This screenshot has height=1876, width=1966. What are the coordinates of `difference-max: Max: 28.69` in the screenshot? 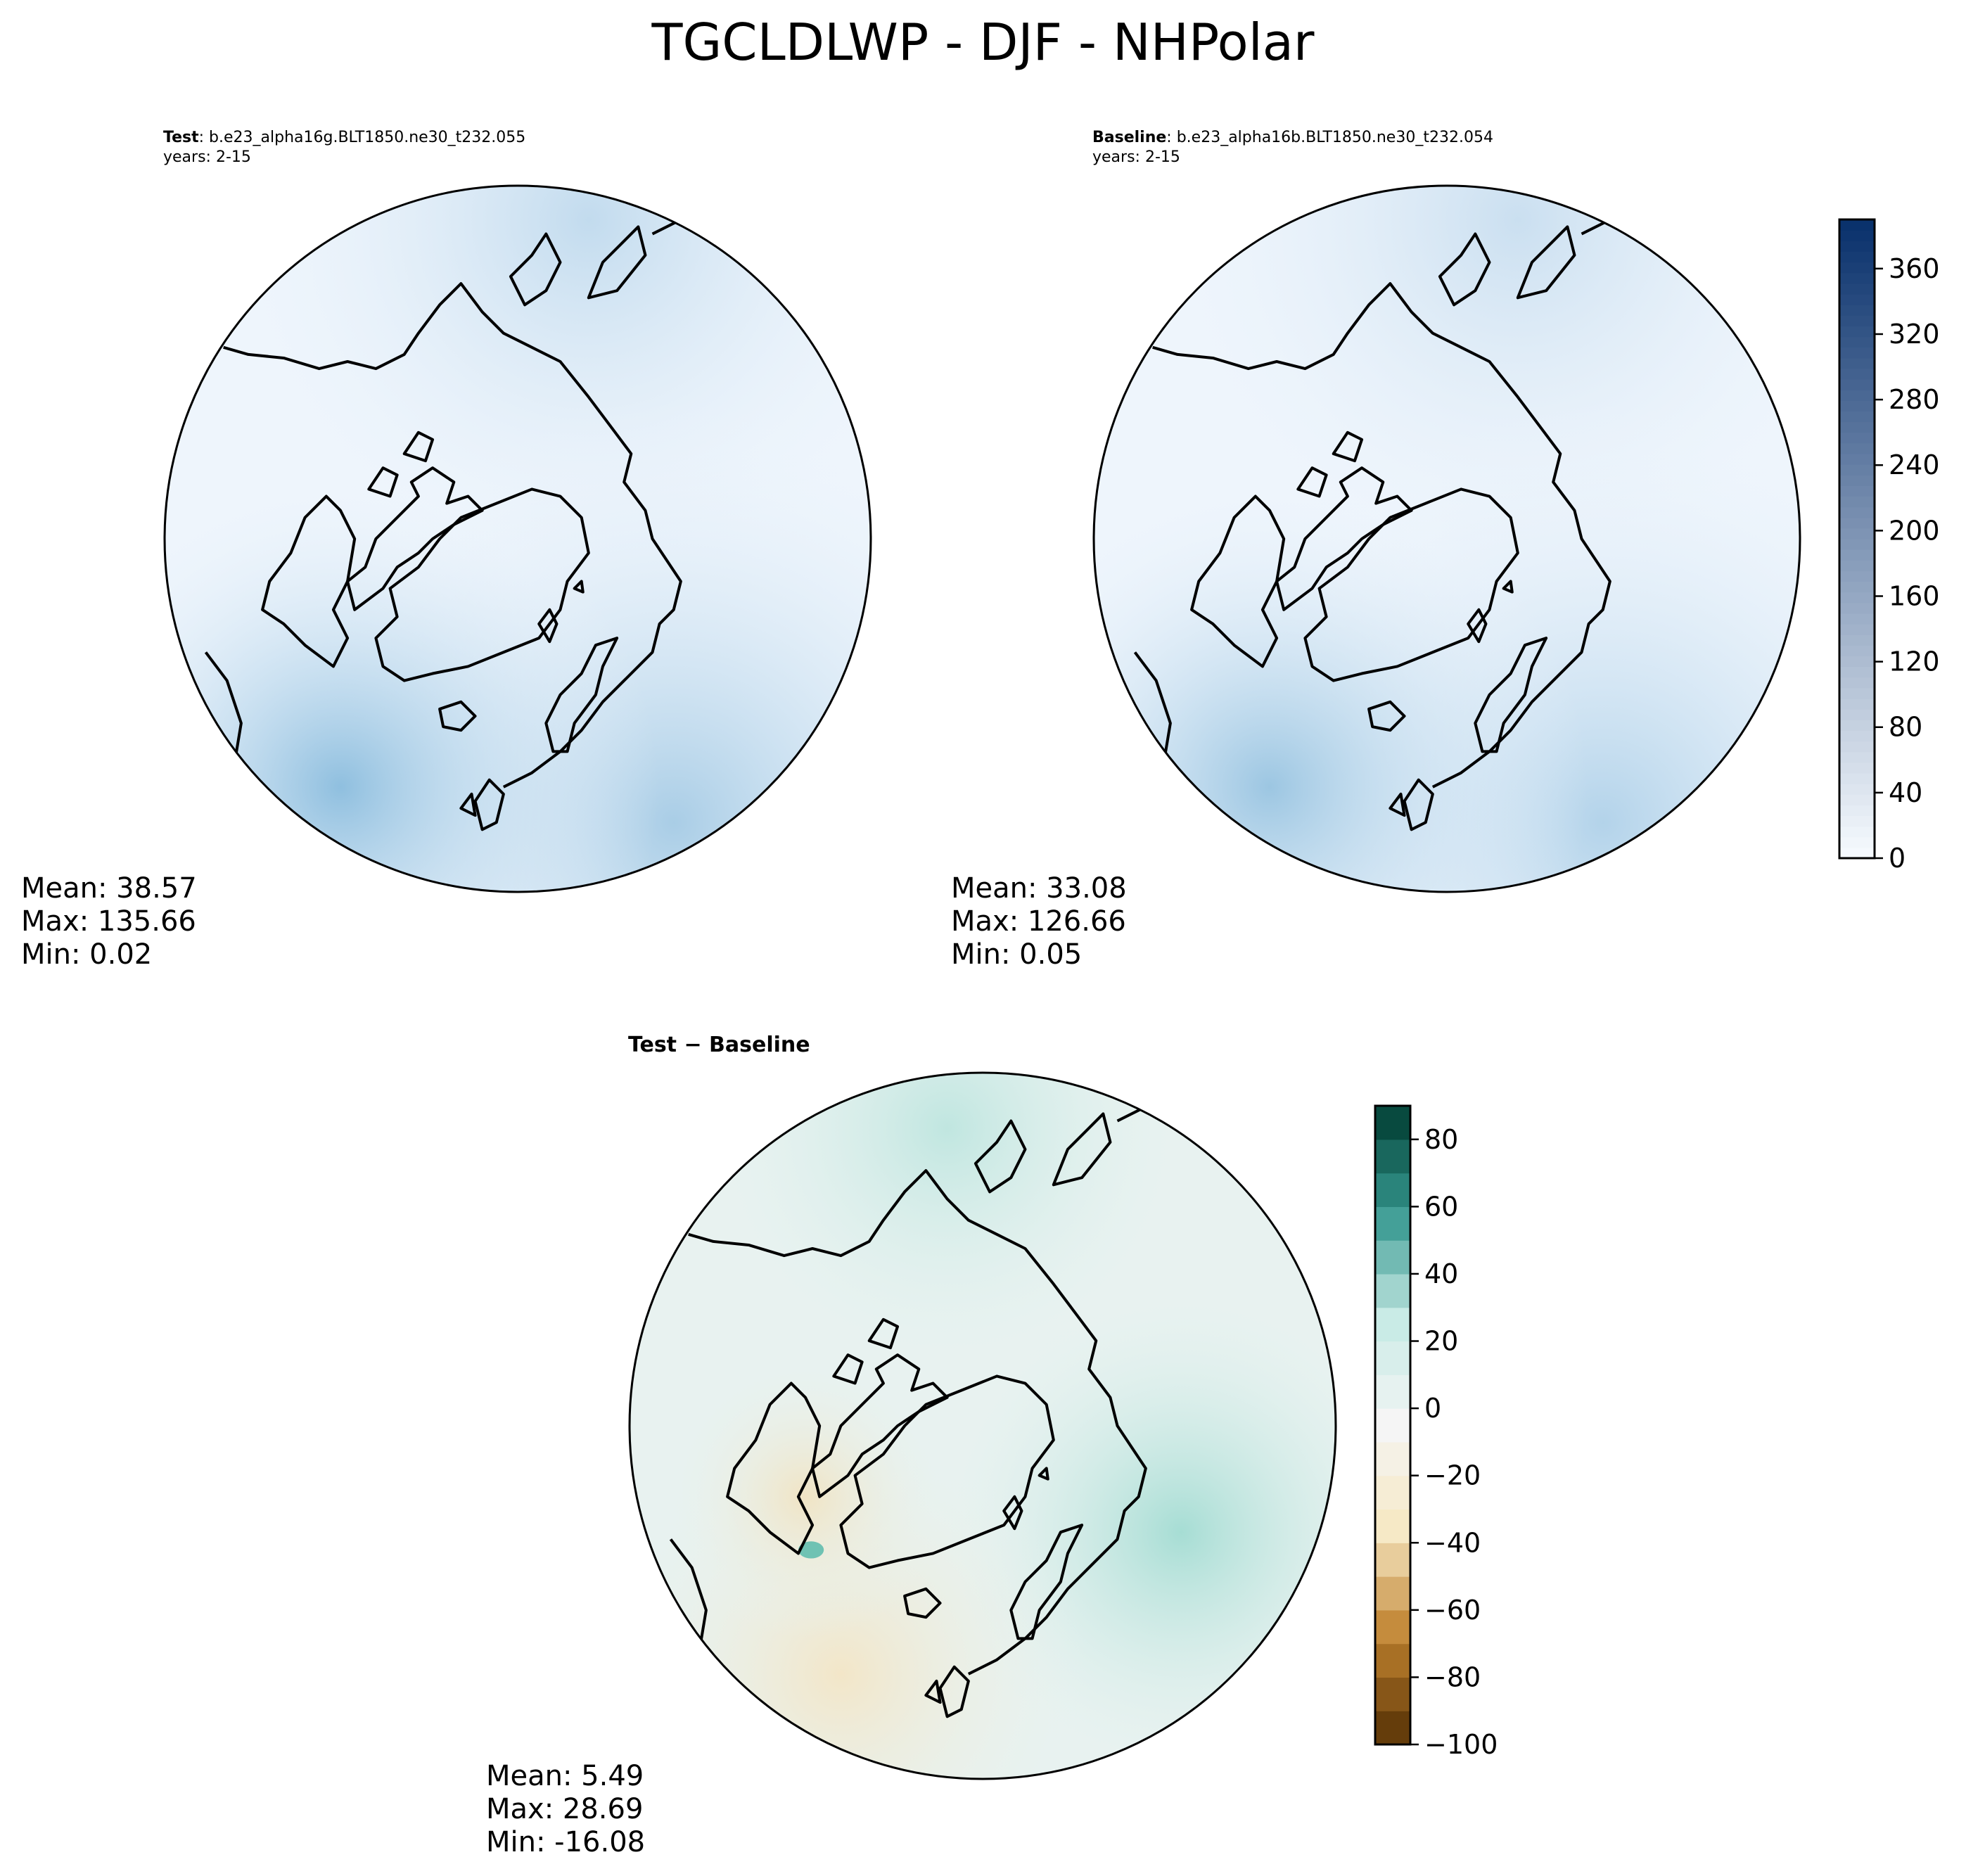 It's located at (565, 1809).